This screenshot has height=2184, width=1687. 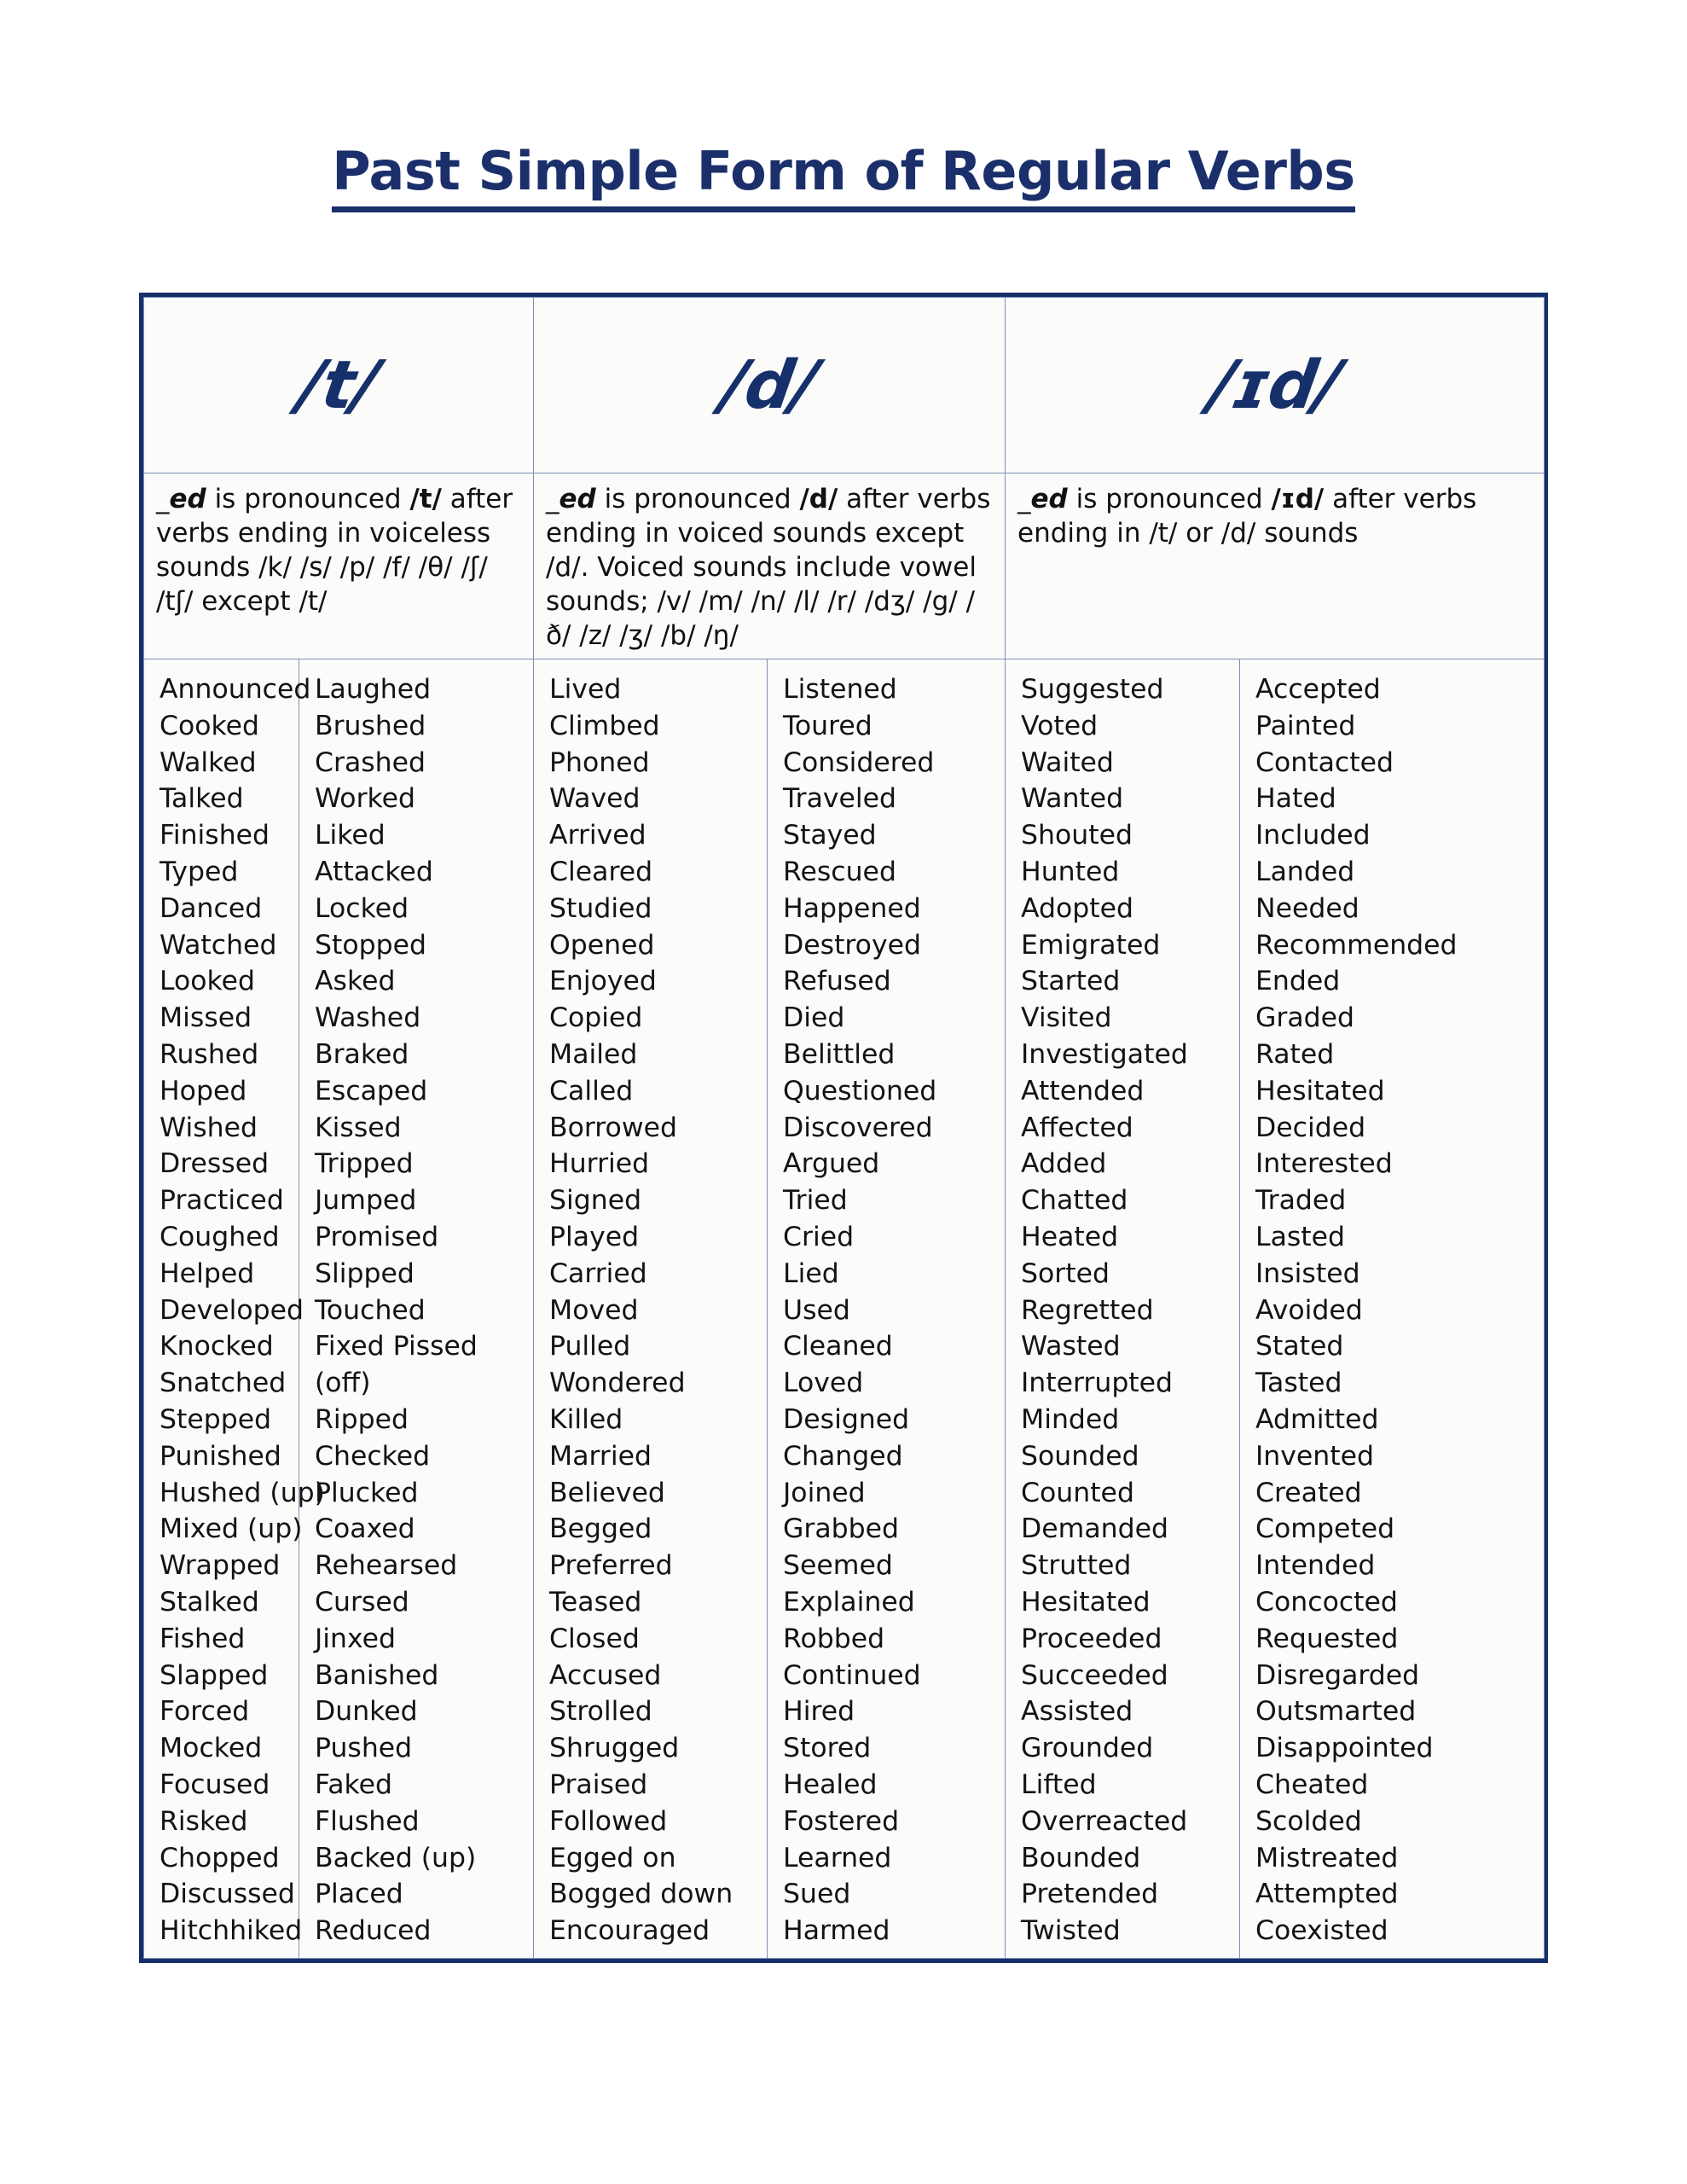 What do you see at coordinates (608, 1821) in the screenshot?
I see `verb-item: Followed` at bounding box center [608, 1821].